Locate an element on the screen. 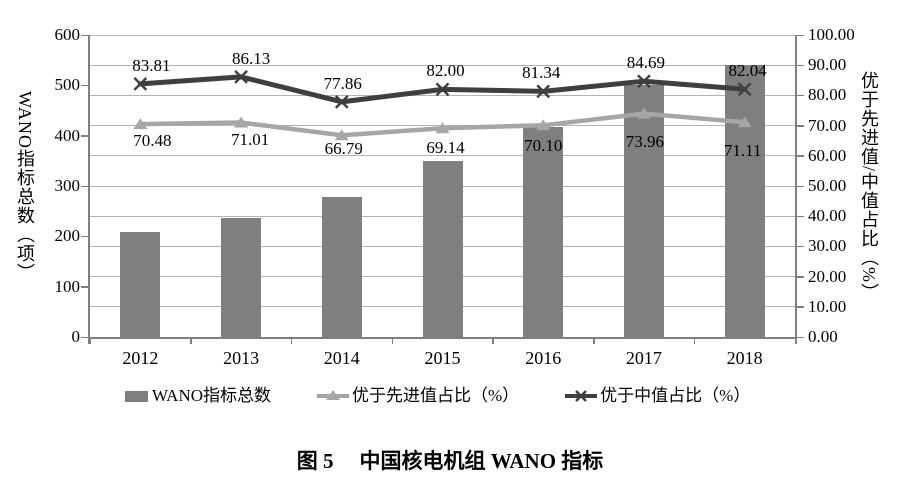  bar-2018 is located at coordinates (744, 201).